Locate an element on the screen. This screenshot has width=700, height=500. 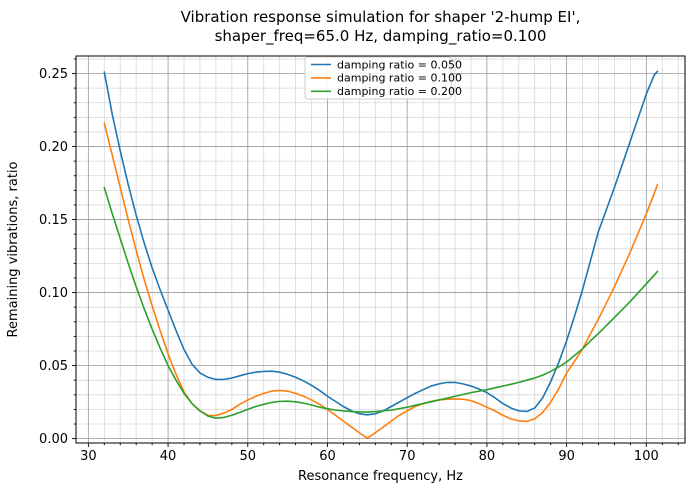
legend-box is located at coordinates (378, 78).